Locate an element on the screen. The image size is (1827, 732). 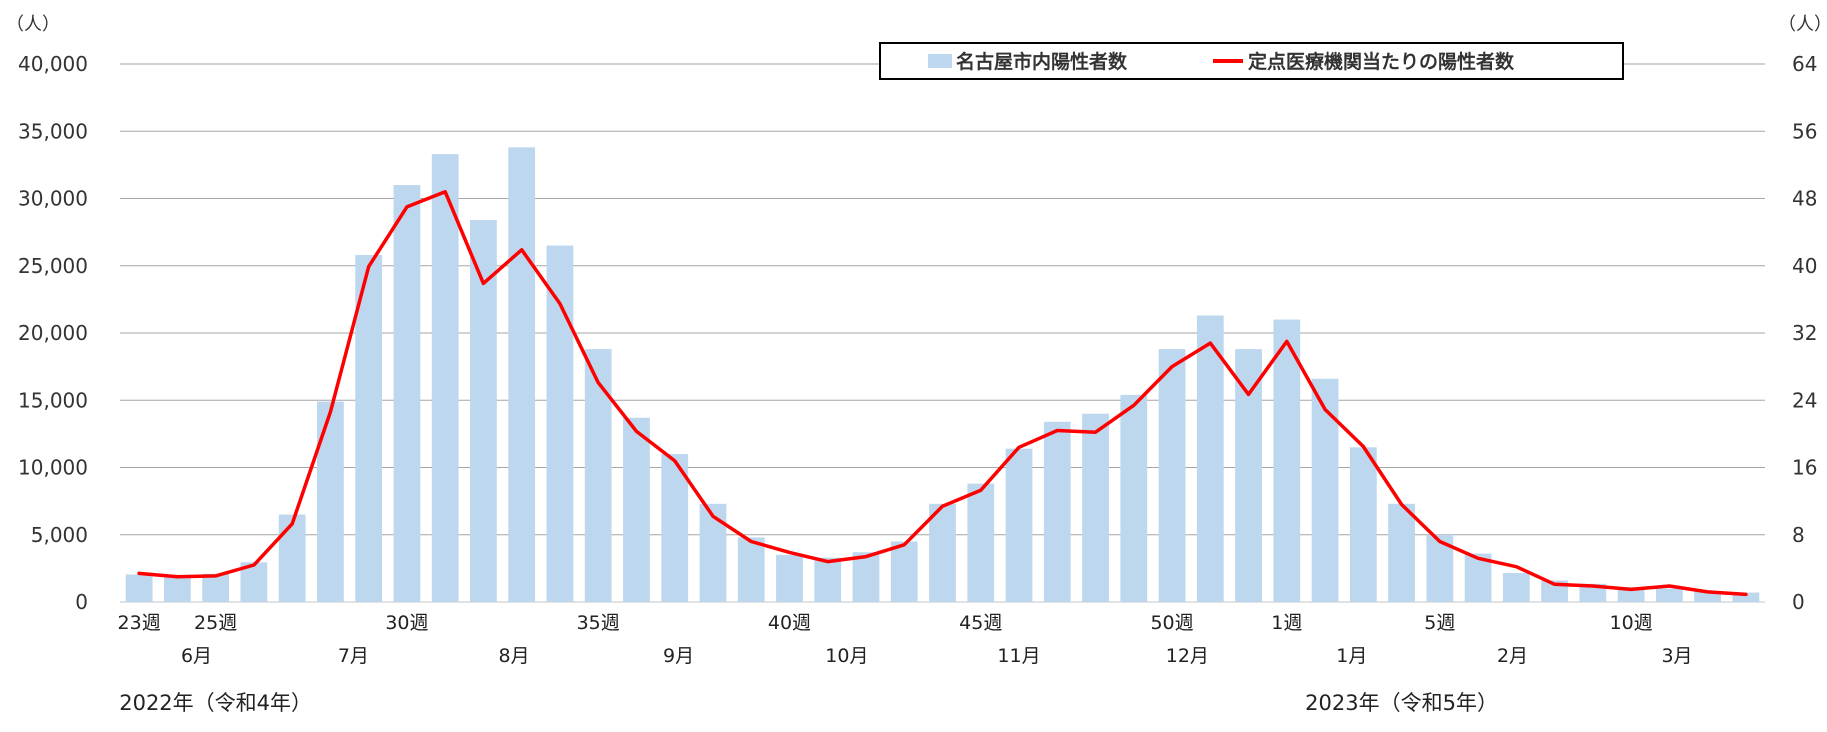
legend-bar-label: 名古屋市内陽性者数 is located at coordinates (1042, 61).